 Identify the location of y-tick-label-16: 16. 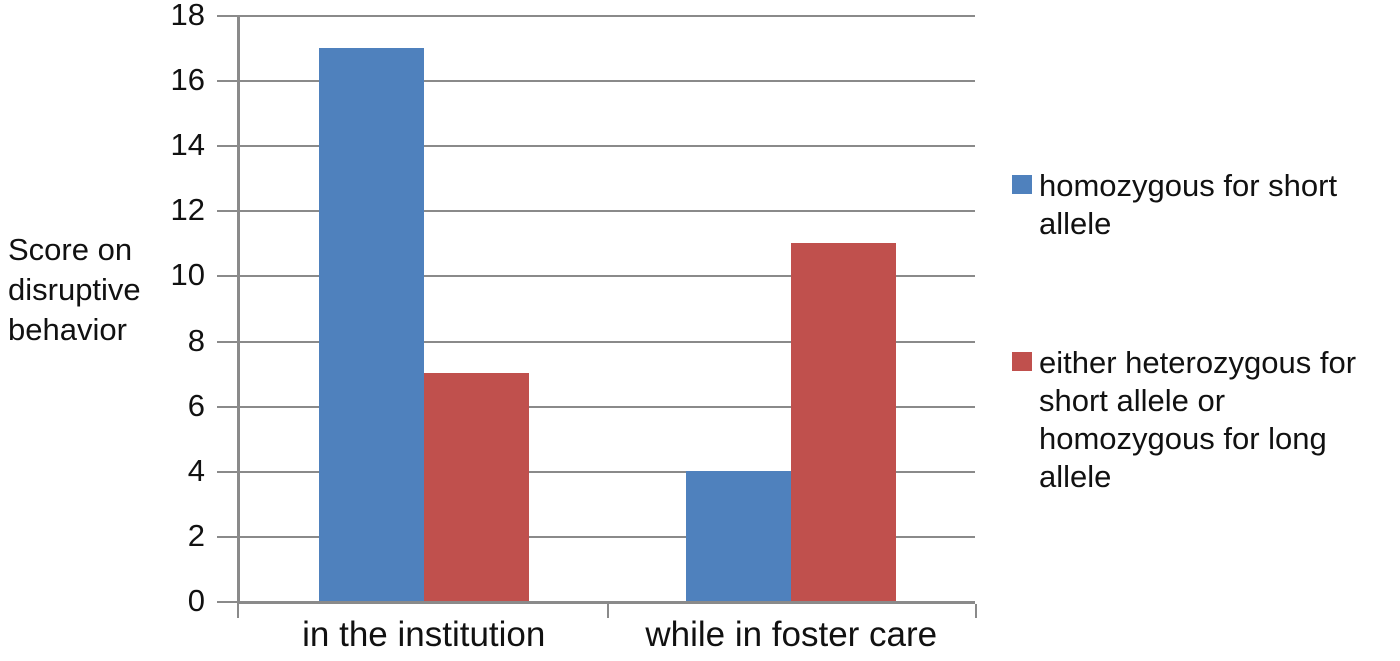
(187, 80).